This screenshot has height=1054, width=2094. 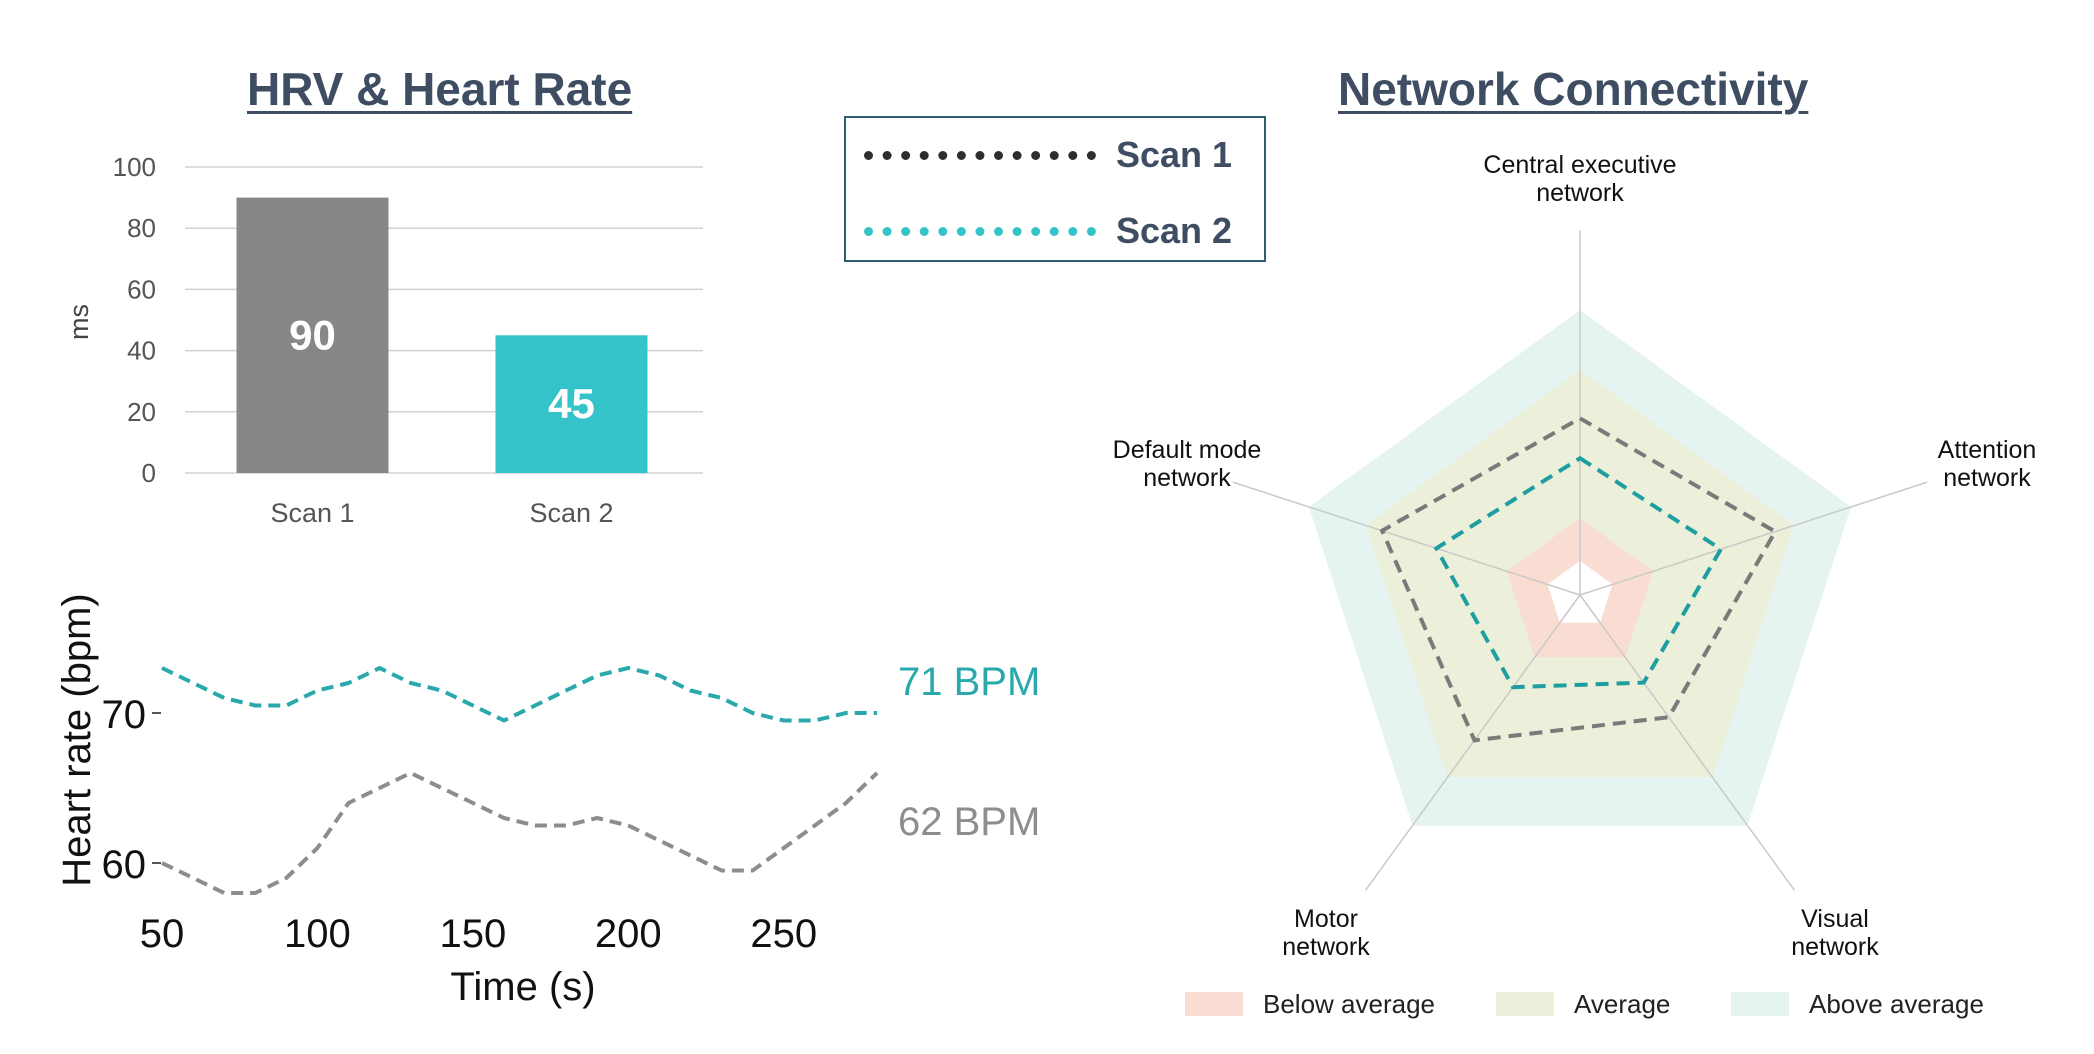 I want to click on bar-y-axis-label: ms, so click(x=79, y=322).